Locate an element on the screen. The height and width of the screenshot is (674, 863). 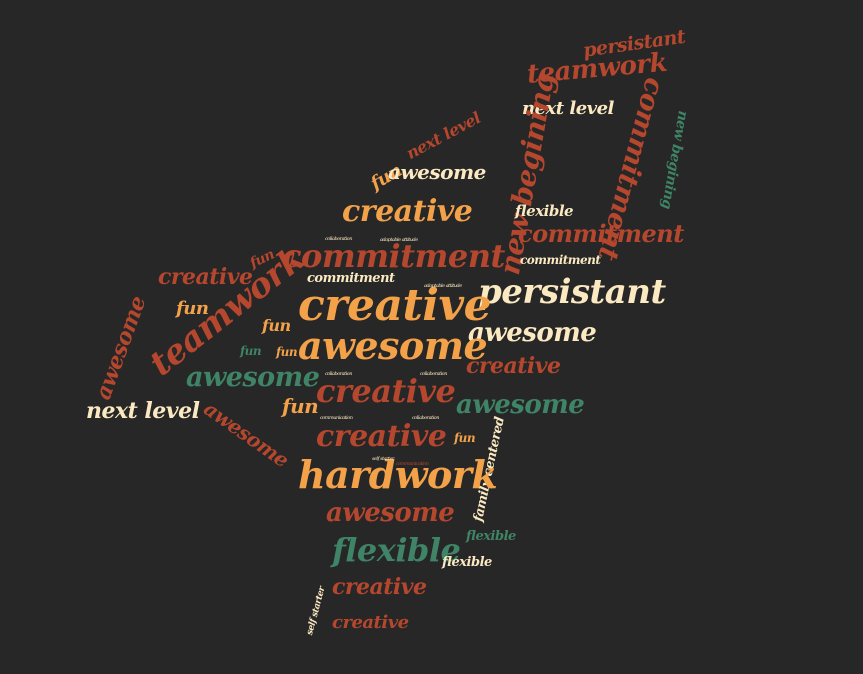
word-commitment-b: commitment is located at coordinates (601, 233).